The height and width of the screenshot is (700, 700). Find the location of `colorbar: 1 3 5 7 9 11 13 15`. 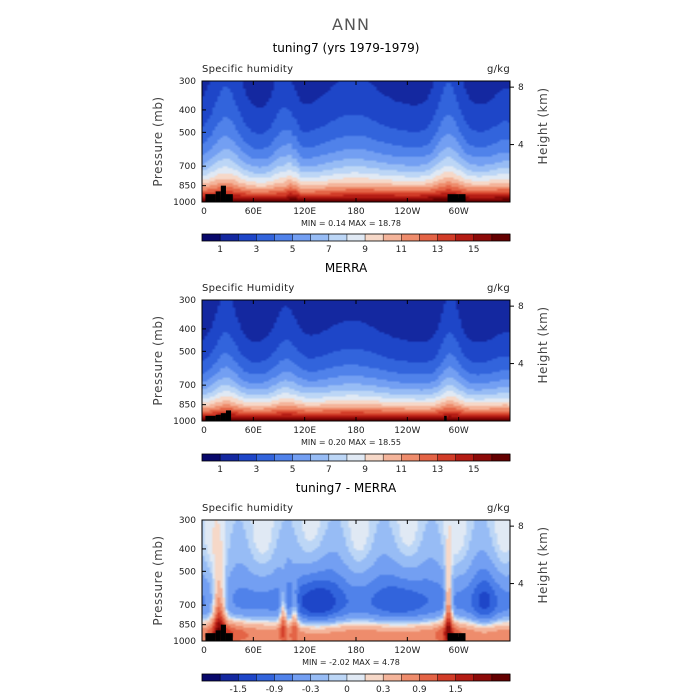

colorbar: 1 3 5 7 9 11 13 15 is located at coordinates (356, 244).